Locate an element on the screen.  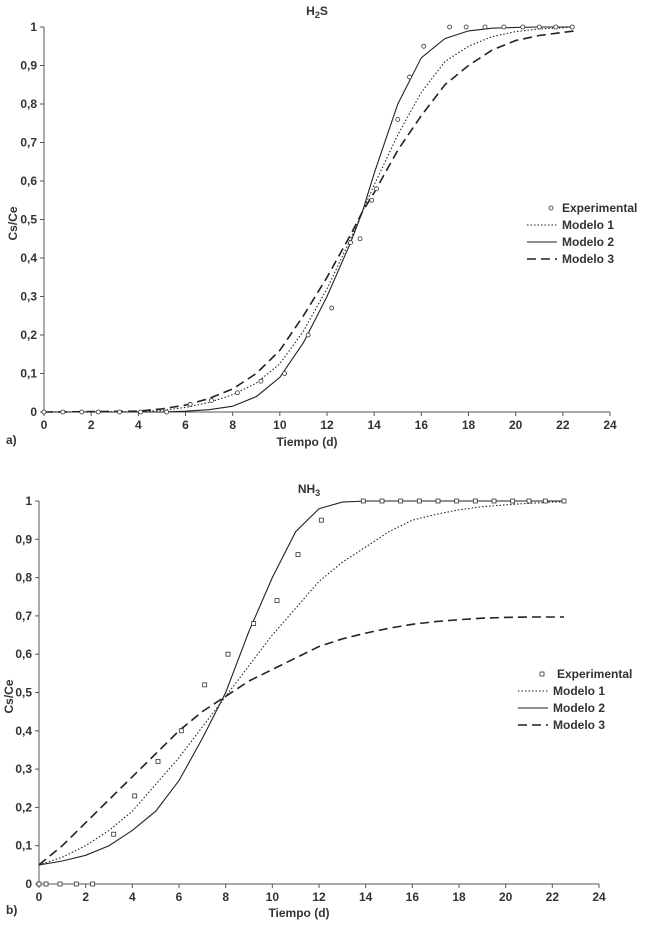
chart-title-subscript: 2 is located at coordinates (317, 15).